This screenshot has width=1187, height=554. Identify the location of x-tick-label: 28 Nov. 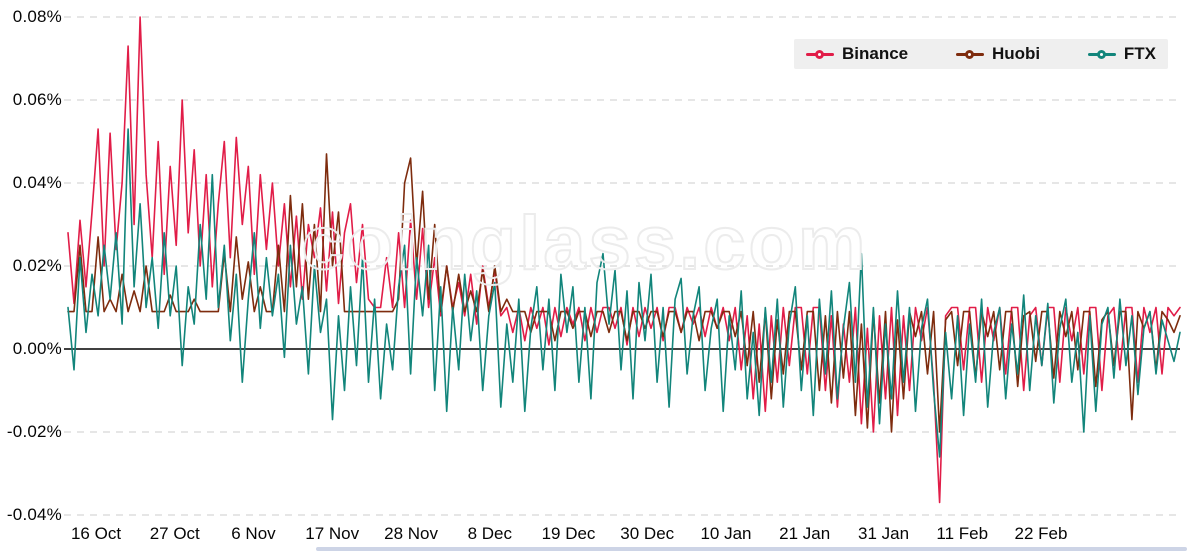
(411, 533).